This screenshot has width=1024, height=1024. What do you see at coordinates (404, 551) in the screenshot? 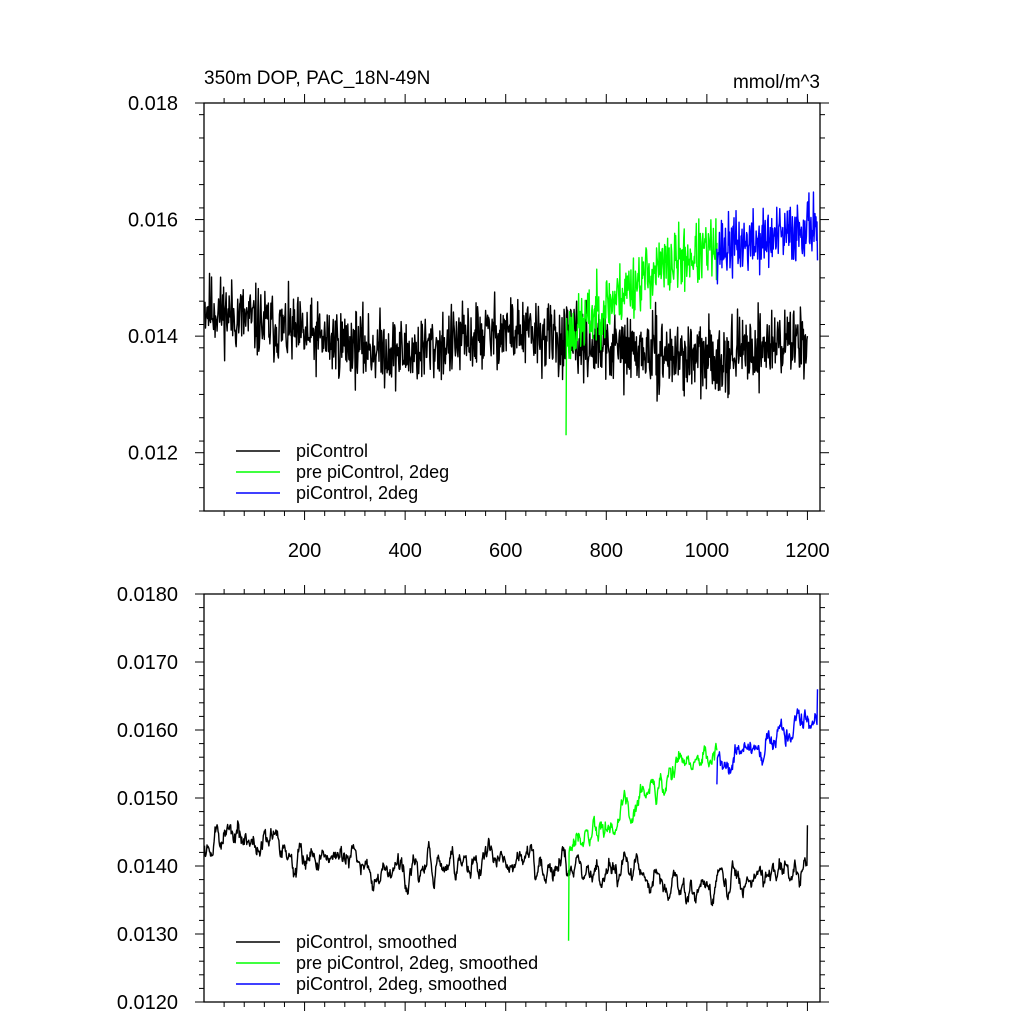
I see `x-tick-label: 400` at bounding box center [404, 551].